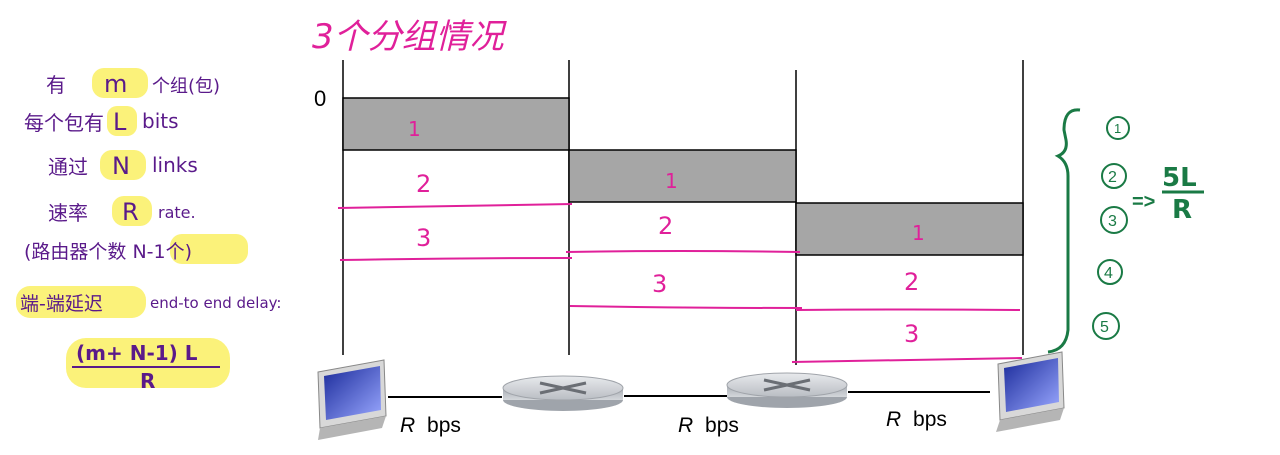  Describe the element at coordinates (320, 98) in the screenshot. I see `time-zero-label: 0` at that location.